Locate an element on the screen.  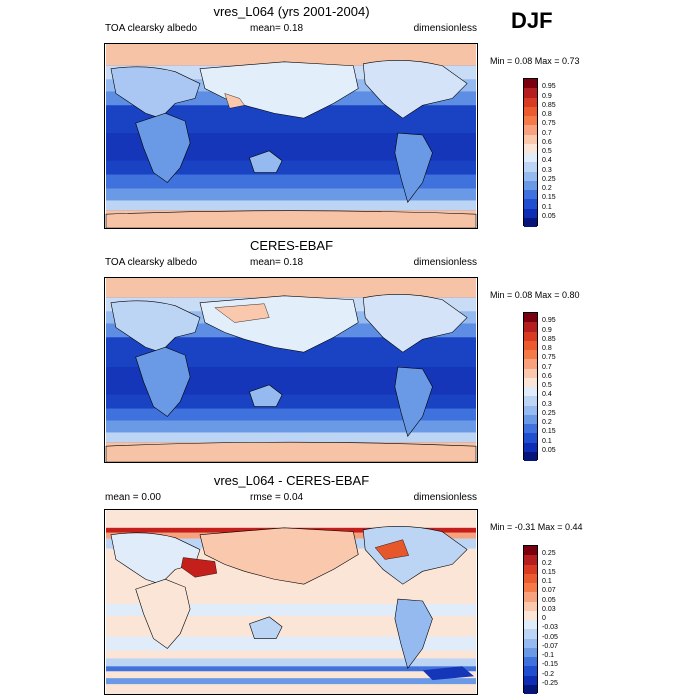
colorbar-tick-label: 0.15 is located at coordinates (549, 198).